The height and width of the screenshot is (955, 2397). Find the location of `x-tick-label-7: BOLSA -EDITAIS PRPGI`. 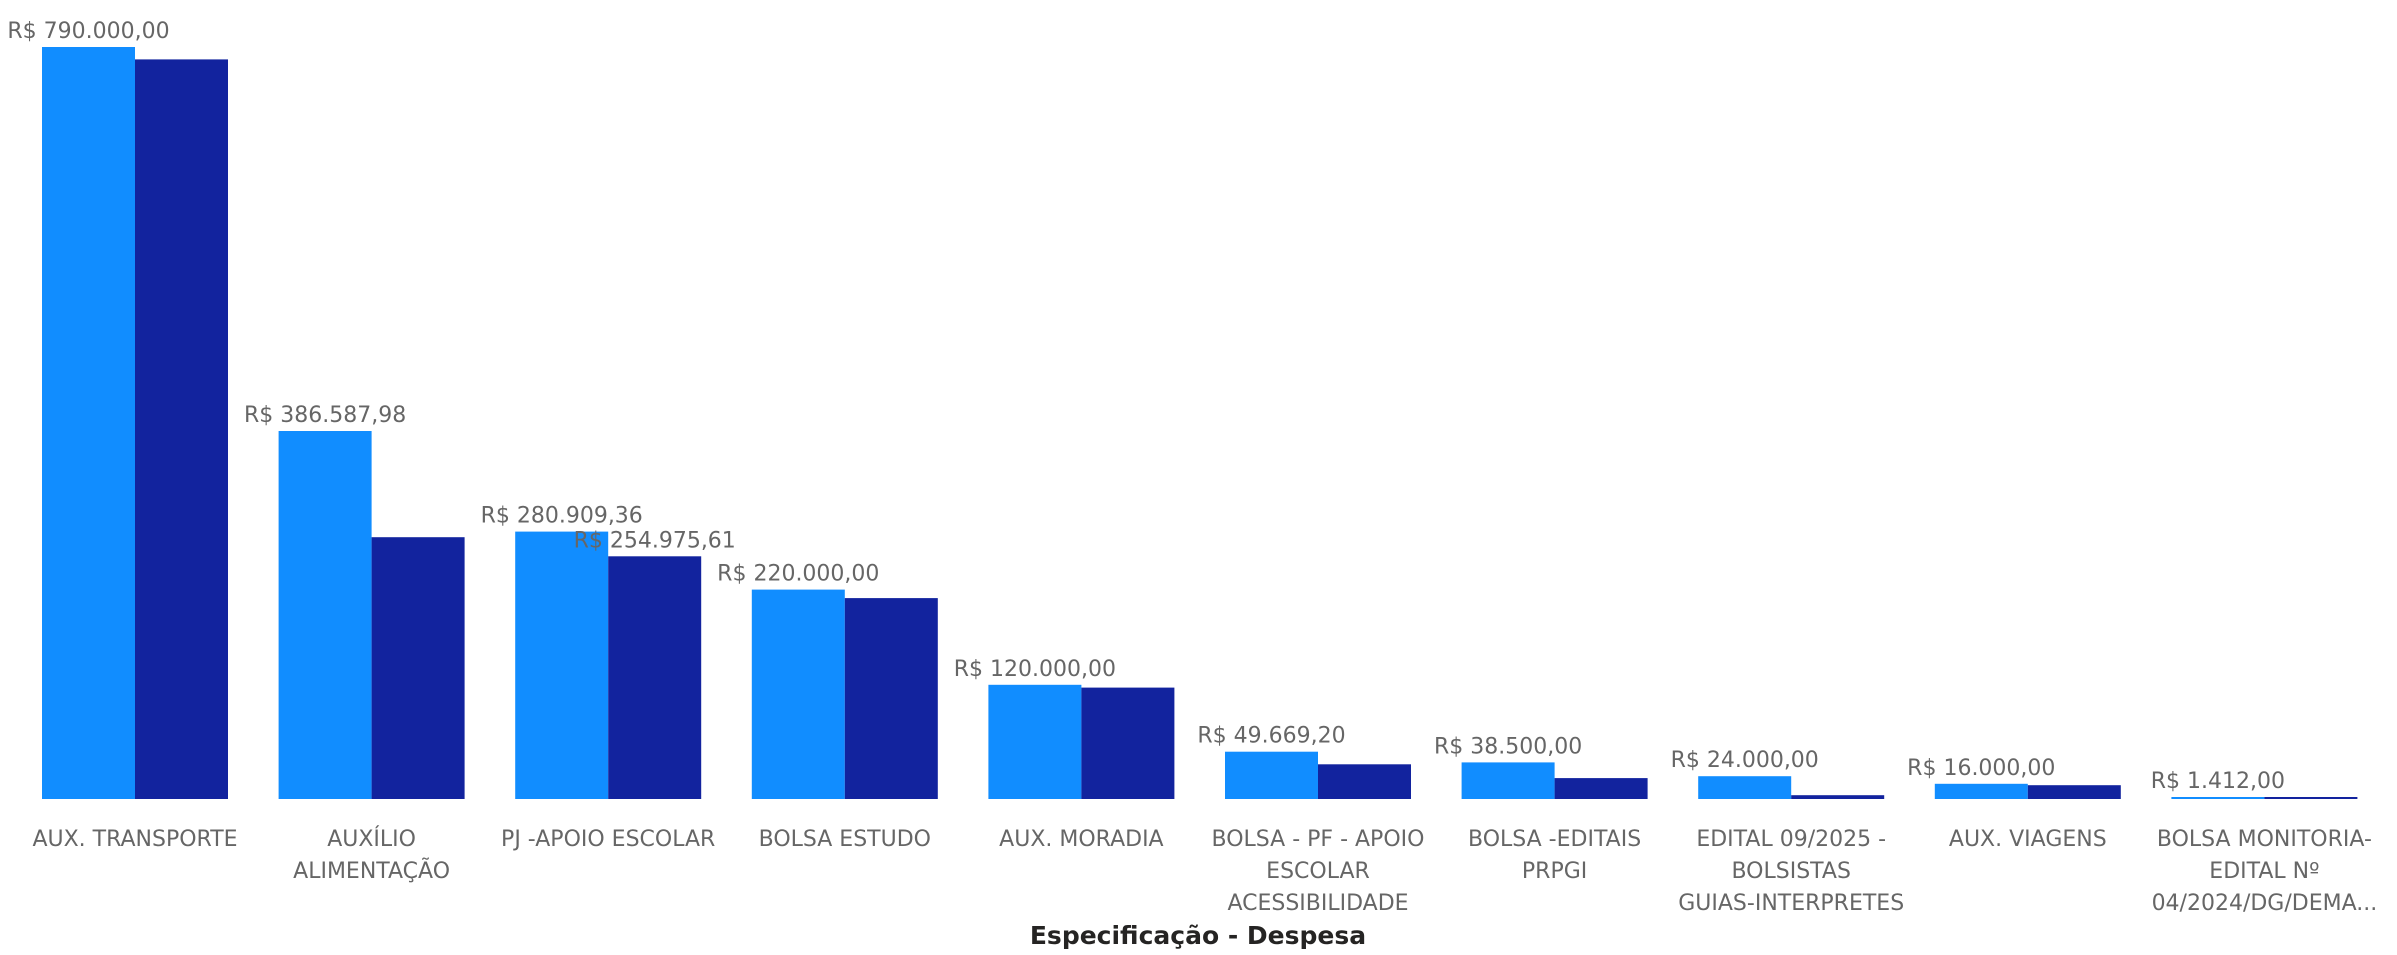

x-tick-label-7: BOLSA -EDITAIS PRPGI is located at coordinates (1554, 855).